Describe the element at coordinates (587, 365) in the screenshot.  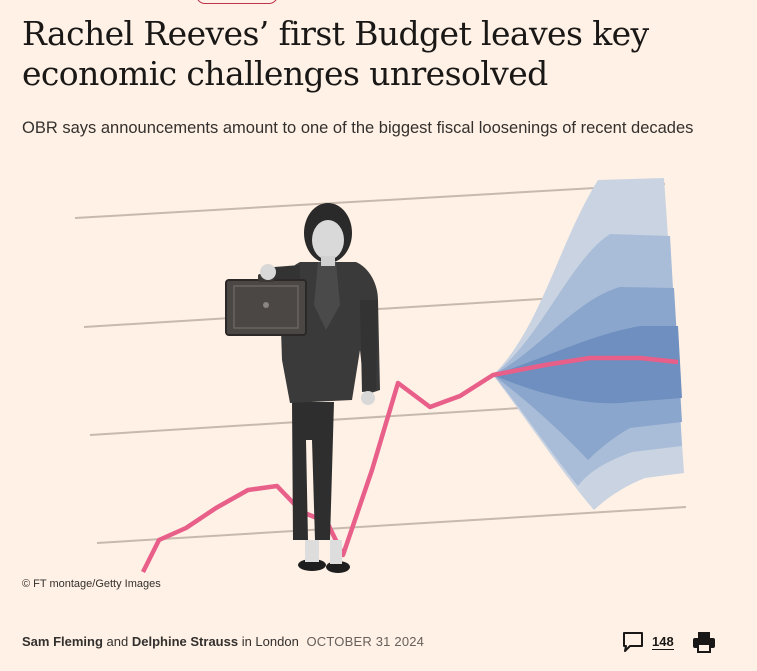
I see `fan-band-inner` at that location.